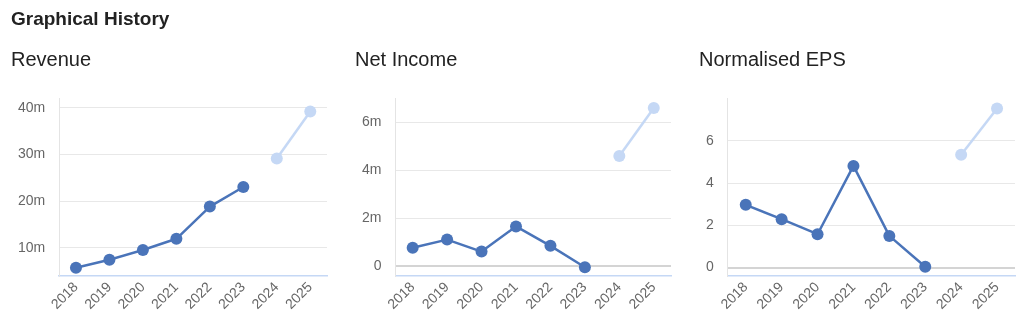  I want to click on y-tick-label: 30m, so click(32, 153).